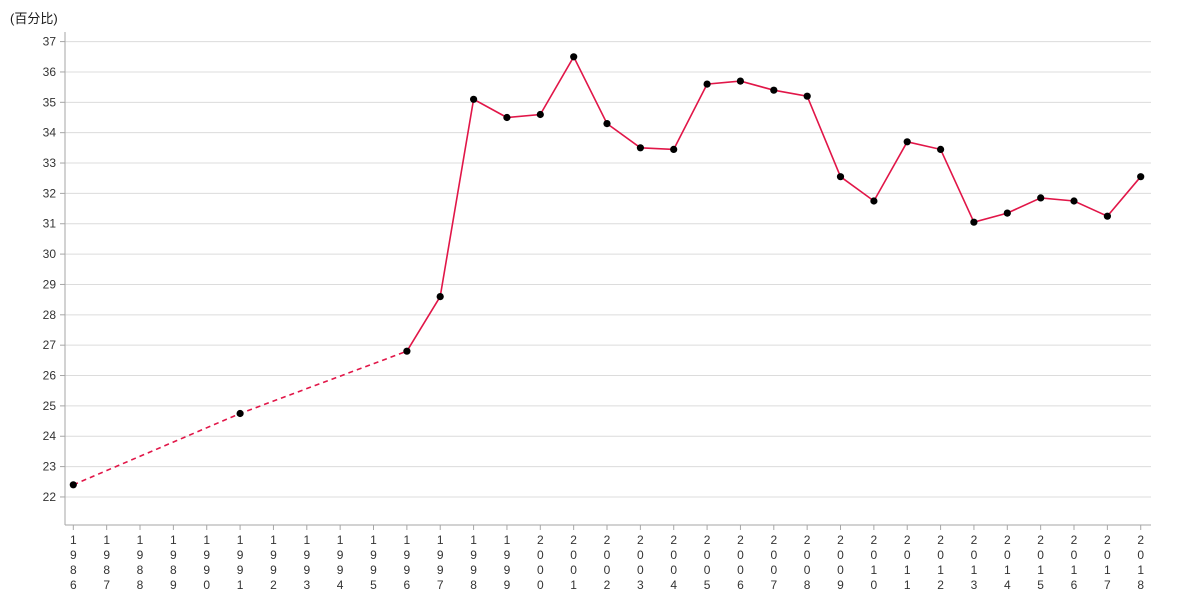 This screenshot has height=600, width=1180. I want to click on y-tick-label: 35, so click(50, 102).